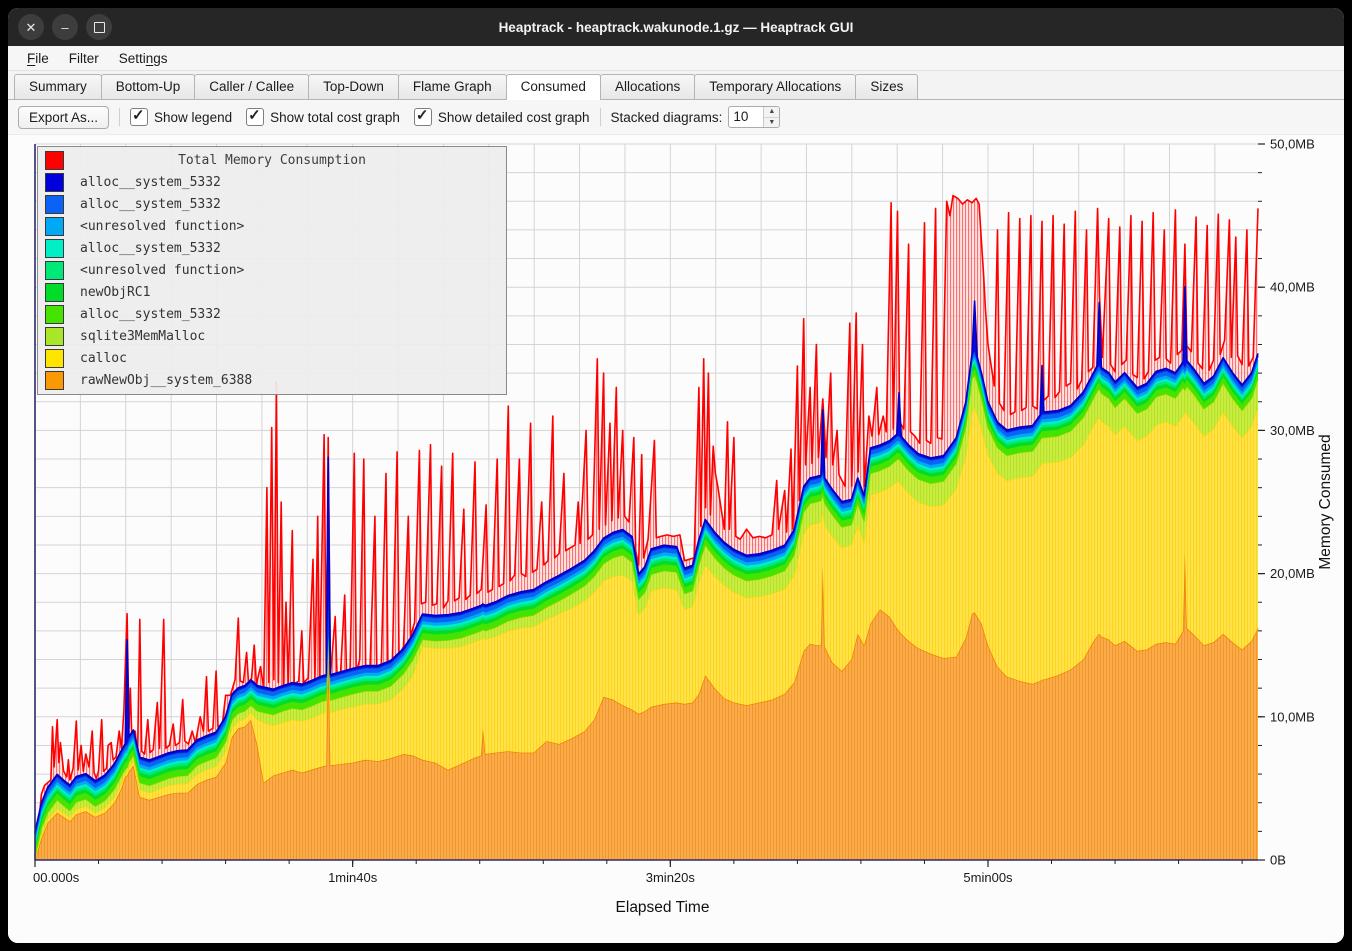 Image resolution: width=1352 pixels, height=951 pixels. I want to click on legend-label: Total Memory Consumption, so click(272, 160).